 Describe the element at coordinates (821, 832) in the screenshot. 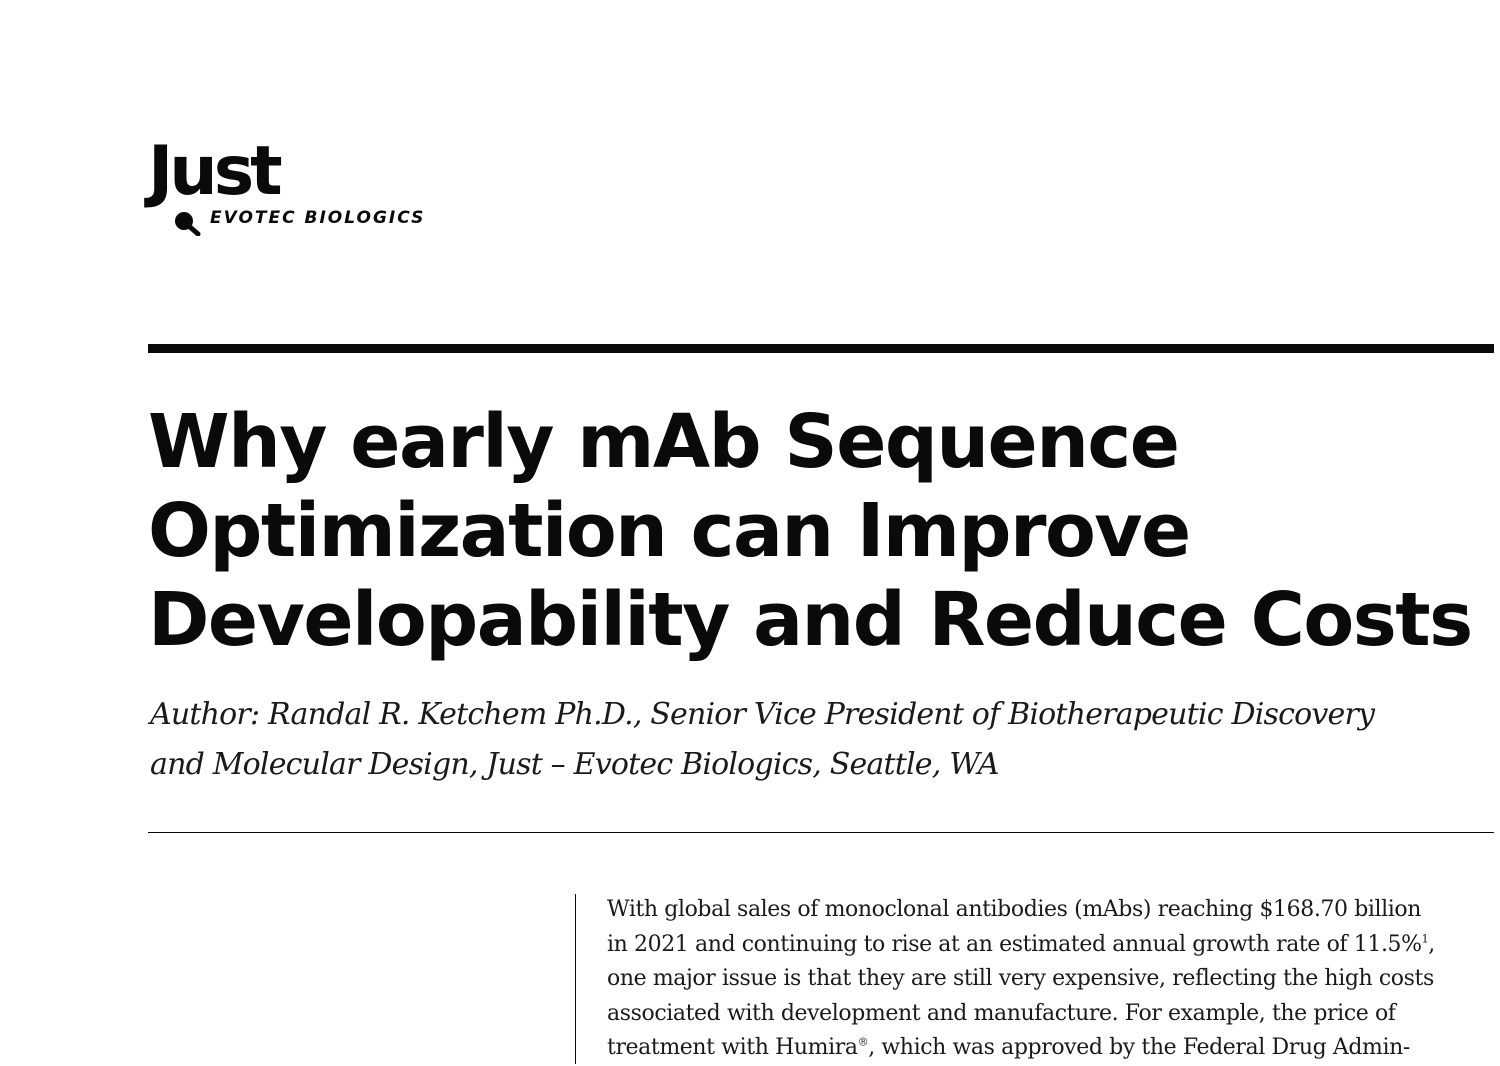

I see `section-divider-thin` at that location.